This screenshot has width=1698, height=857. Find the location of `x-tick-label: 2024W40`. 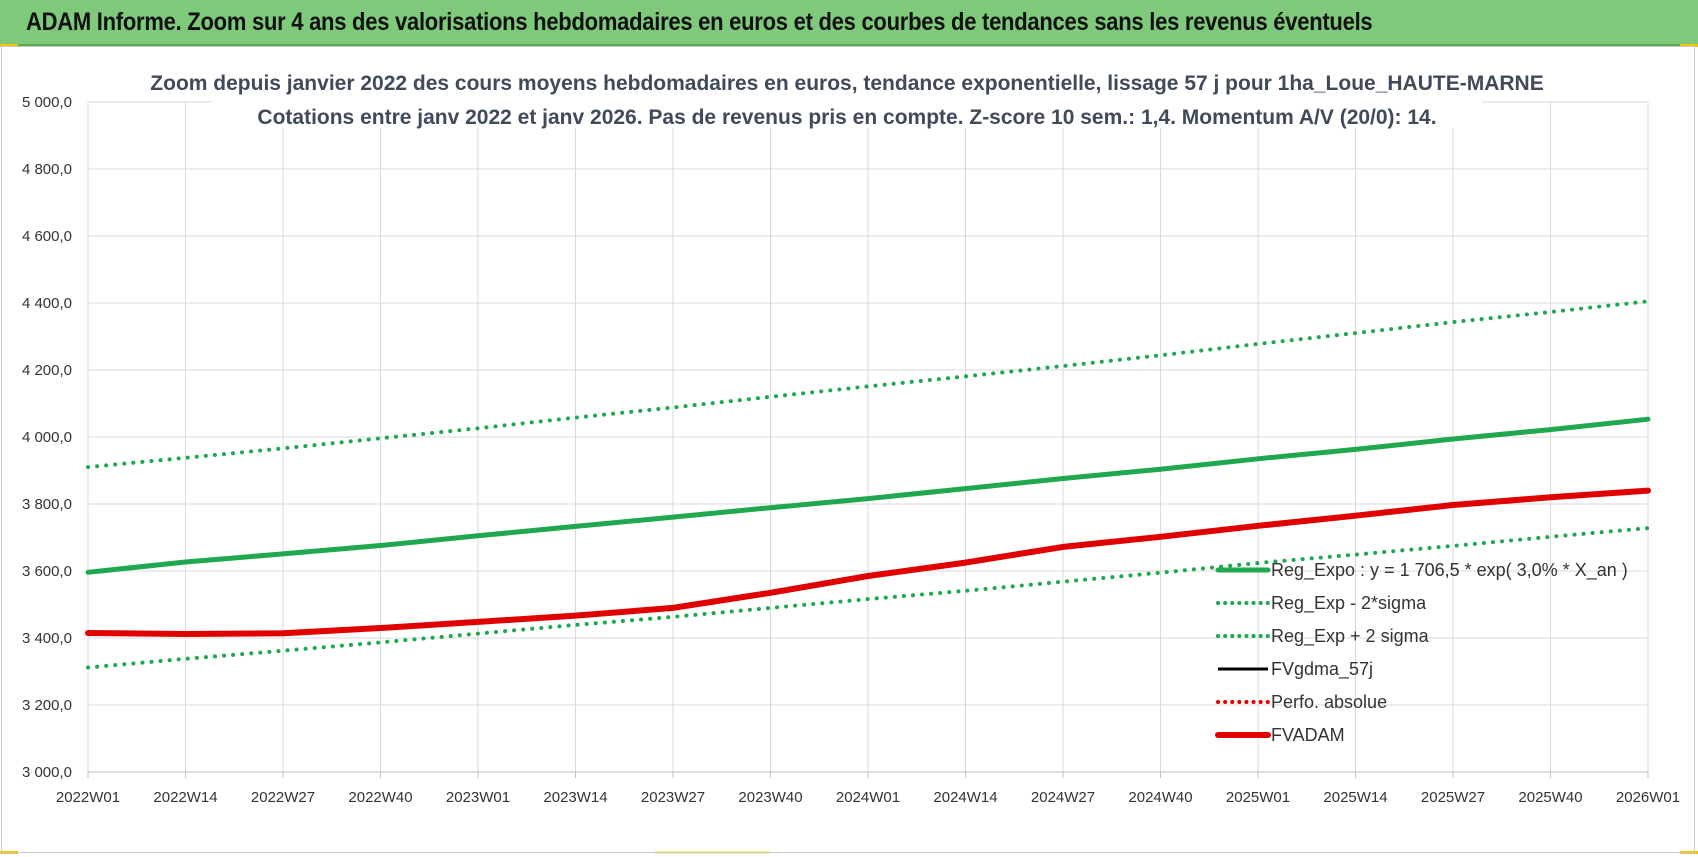

x-tick-label: 2024W40 is located at coordinates (1160, 797).